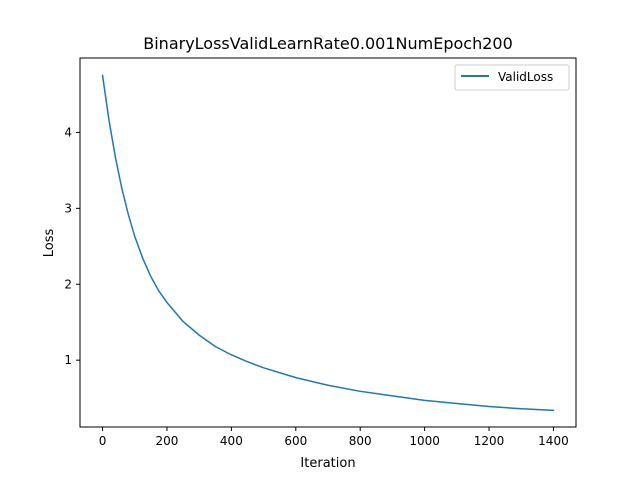 This screenshot has height=480, width=640. I want to click on legend-label-validloss: ValidLoss, so click(525, 77).